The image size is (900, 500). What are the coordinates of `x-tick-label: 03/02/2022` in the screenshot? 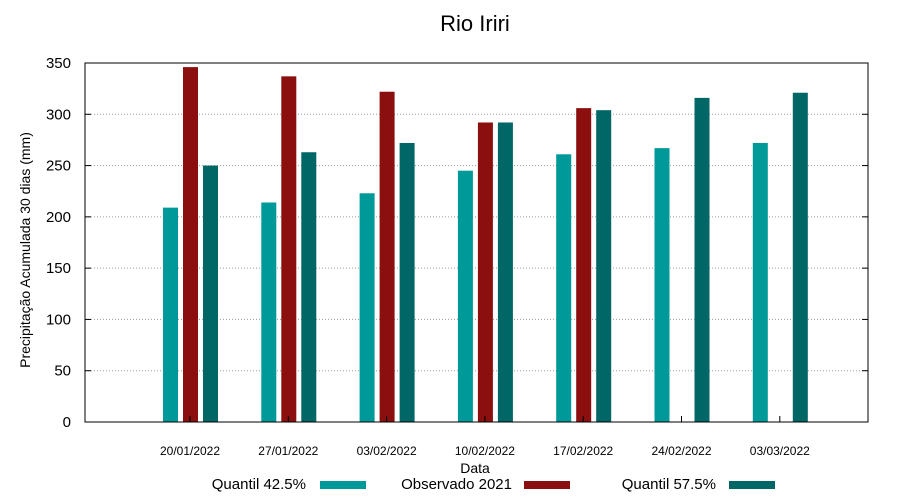 It's located at (387, 451).